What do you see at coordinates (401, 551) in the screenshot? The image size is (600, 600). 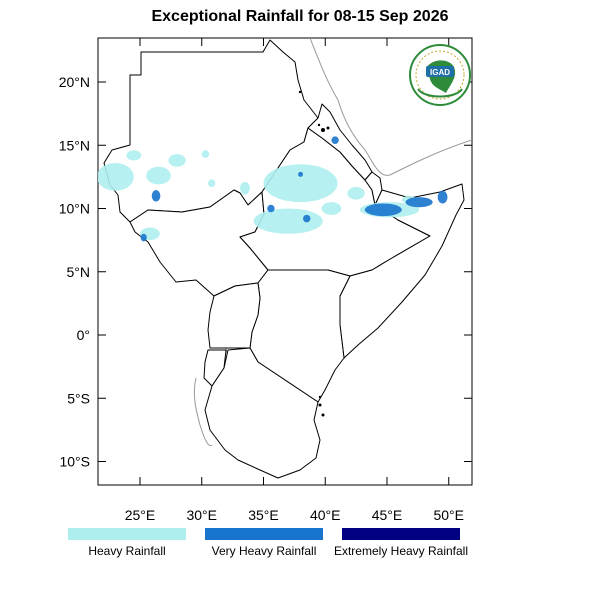 I see `legend-label: Extremely Heavy Rainfall` at bounding box center [401, 551].